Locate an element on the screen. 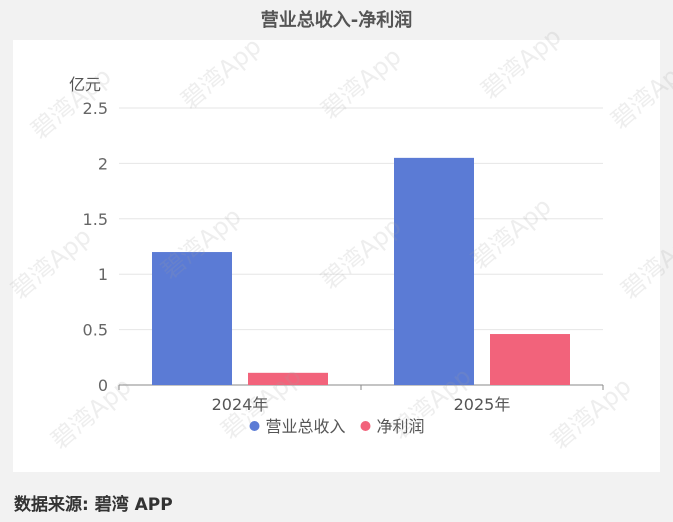 The width and height of the screenshot is (673, 522). legend-label: 净利润 is located at coordinates (401, 426).